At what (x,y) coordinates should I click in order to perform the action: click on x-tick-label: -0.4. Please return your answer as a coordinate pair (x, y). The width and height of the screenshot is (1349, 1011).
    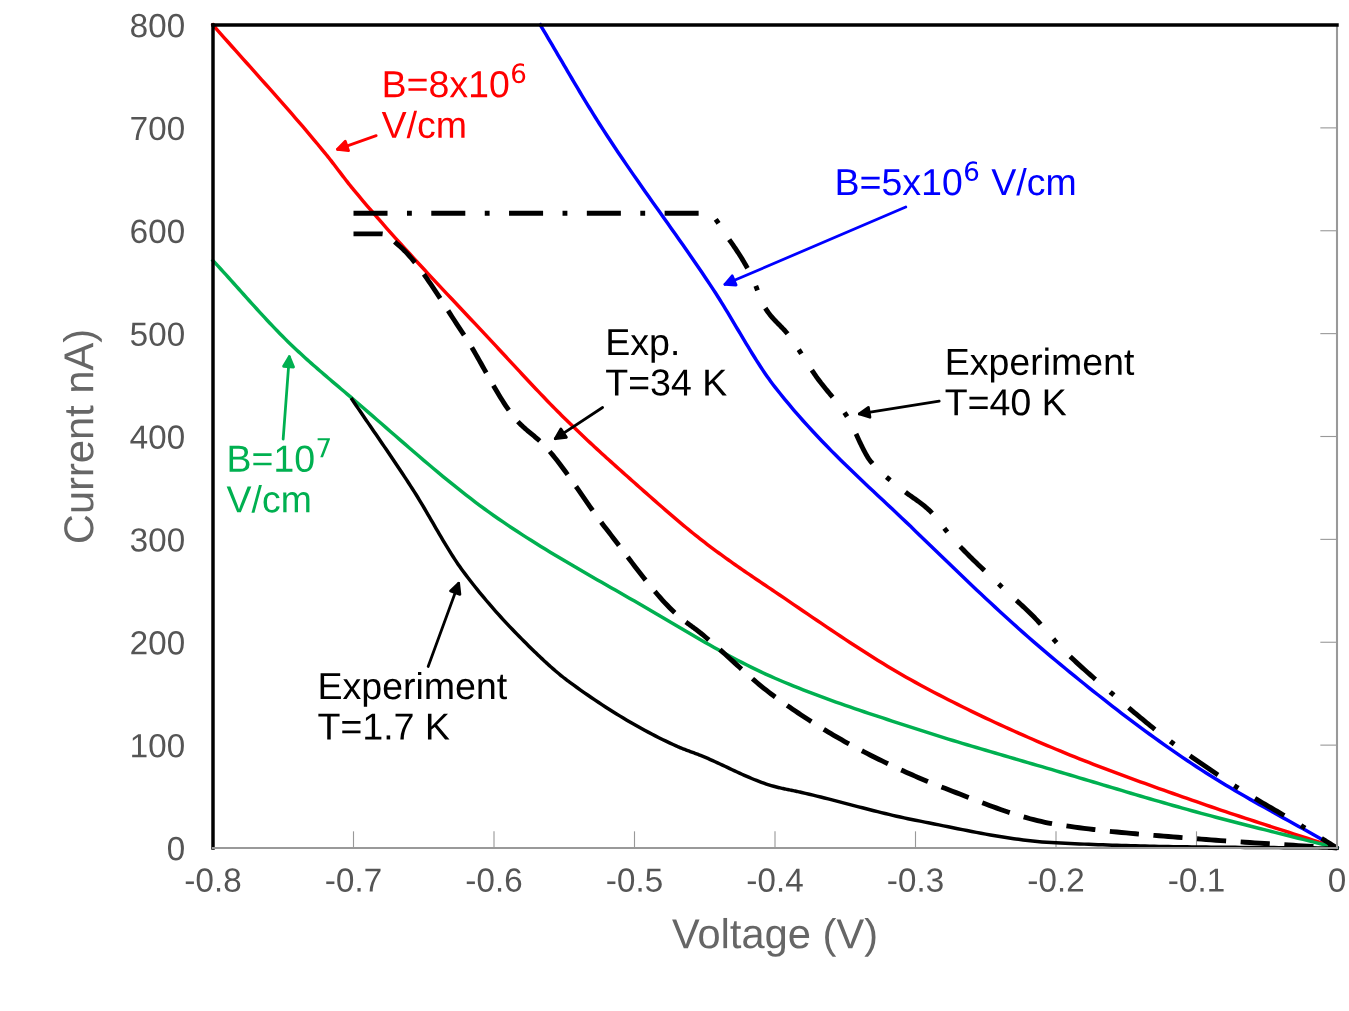
    Looking at the image, I should click on (775, 880).